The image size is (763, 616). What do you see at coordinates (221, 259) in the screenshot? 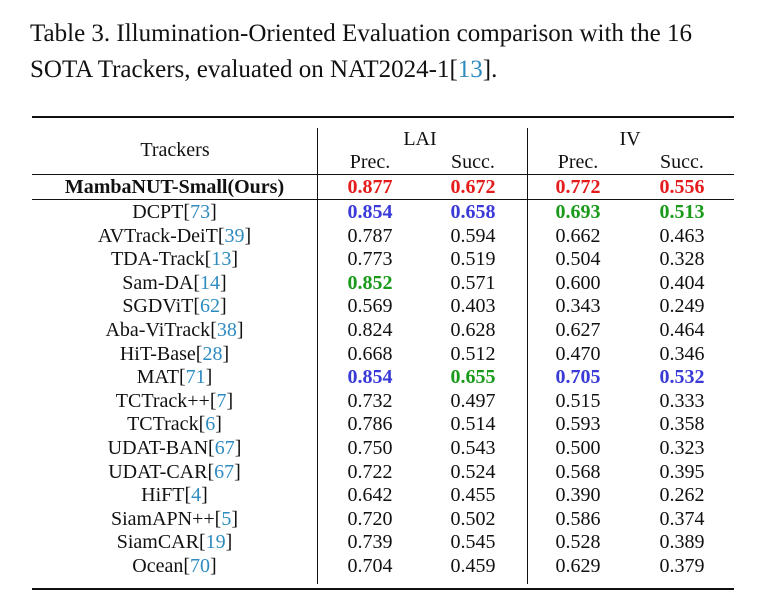
I see `citation-link: 13` at bounding box center [221, 259].